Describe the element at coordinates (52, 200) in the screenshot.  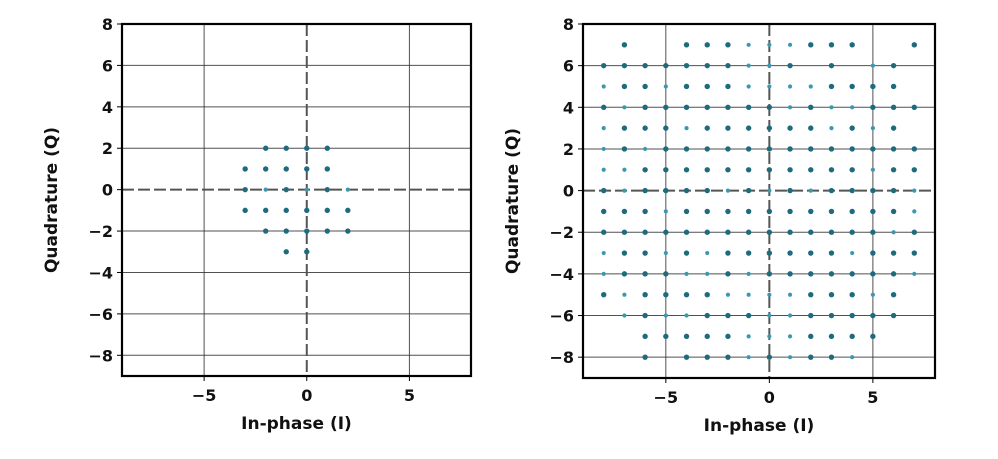
I see `y-axis-label: Quadrature (Q)` at that location.